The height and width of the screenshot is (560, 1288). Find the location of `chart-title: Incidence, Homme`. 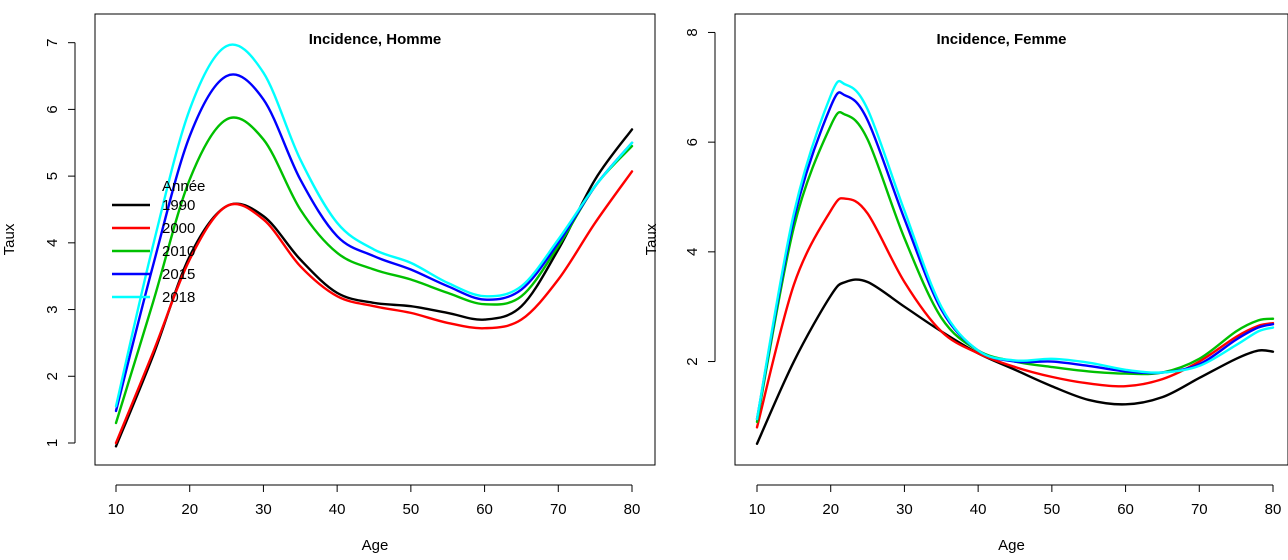

chart-title: Incidence, Homme is located at coordinates (375, 39).